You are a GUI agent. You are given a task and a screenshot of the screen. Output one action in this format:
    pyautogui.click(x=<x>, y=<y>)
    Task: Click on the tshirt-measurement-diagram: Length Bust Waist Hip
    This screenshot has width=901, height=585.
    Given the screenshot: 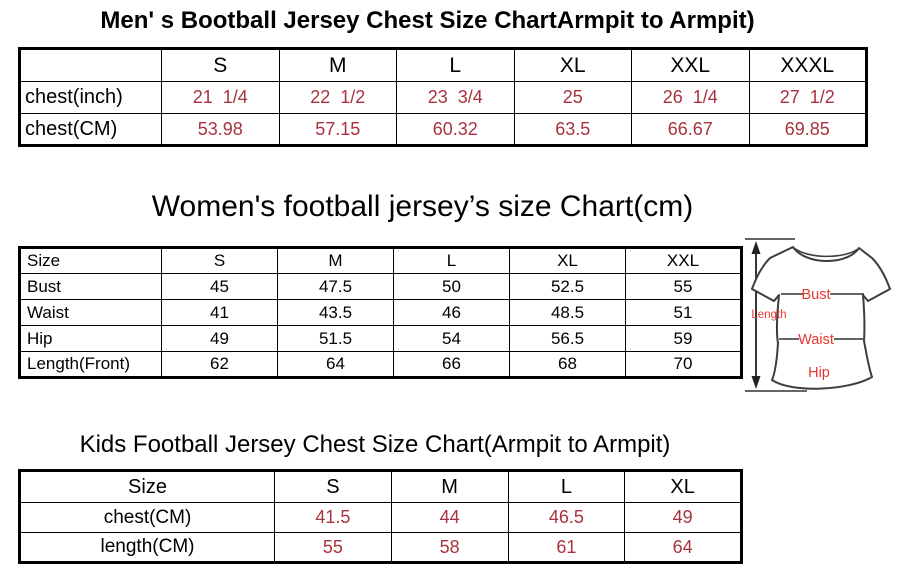 What is the action you would take?
    pyautogui.click(x=818, y=315)
    